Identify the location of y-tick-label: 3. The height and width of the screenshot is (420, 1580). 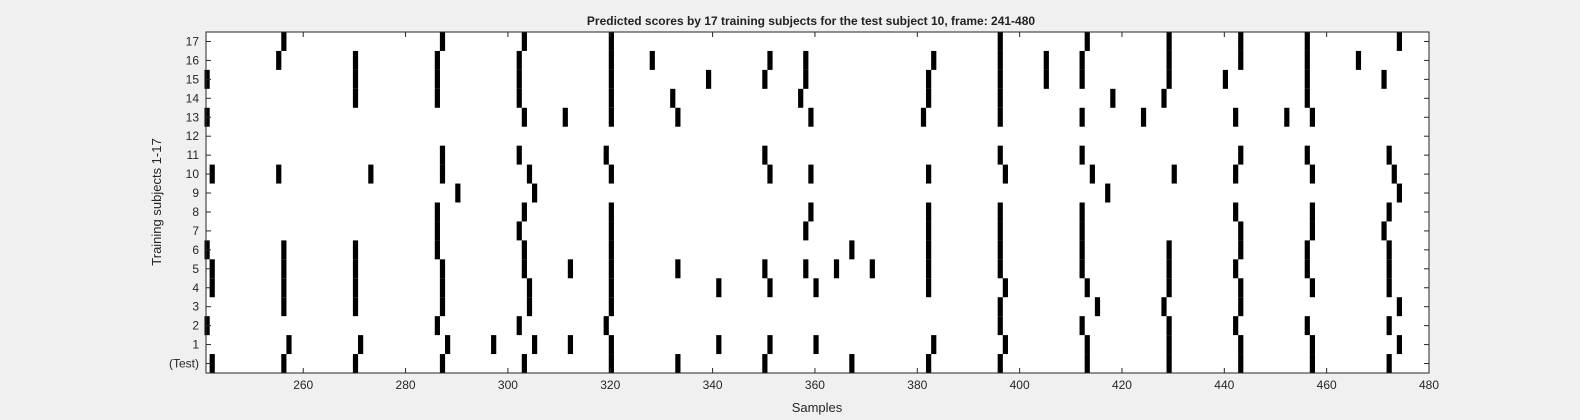
(195, 307).